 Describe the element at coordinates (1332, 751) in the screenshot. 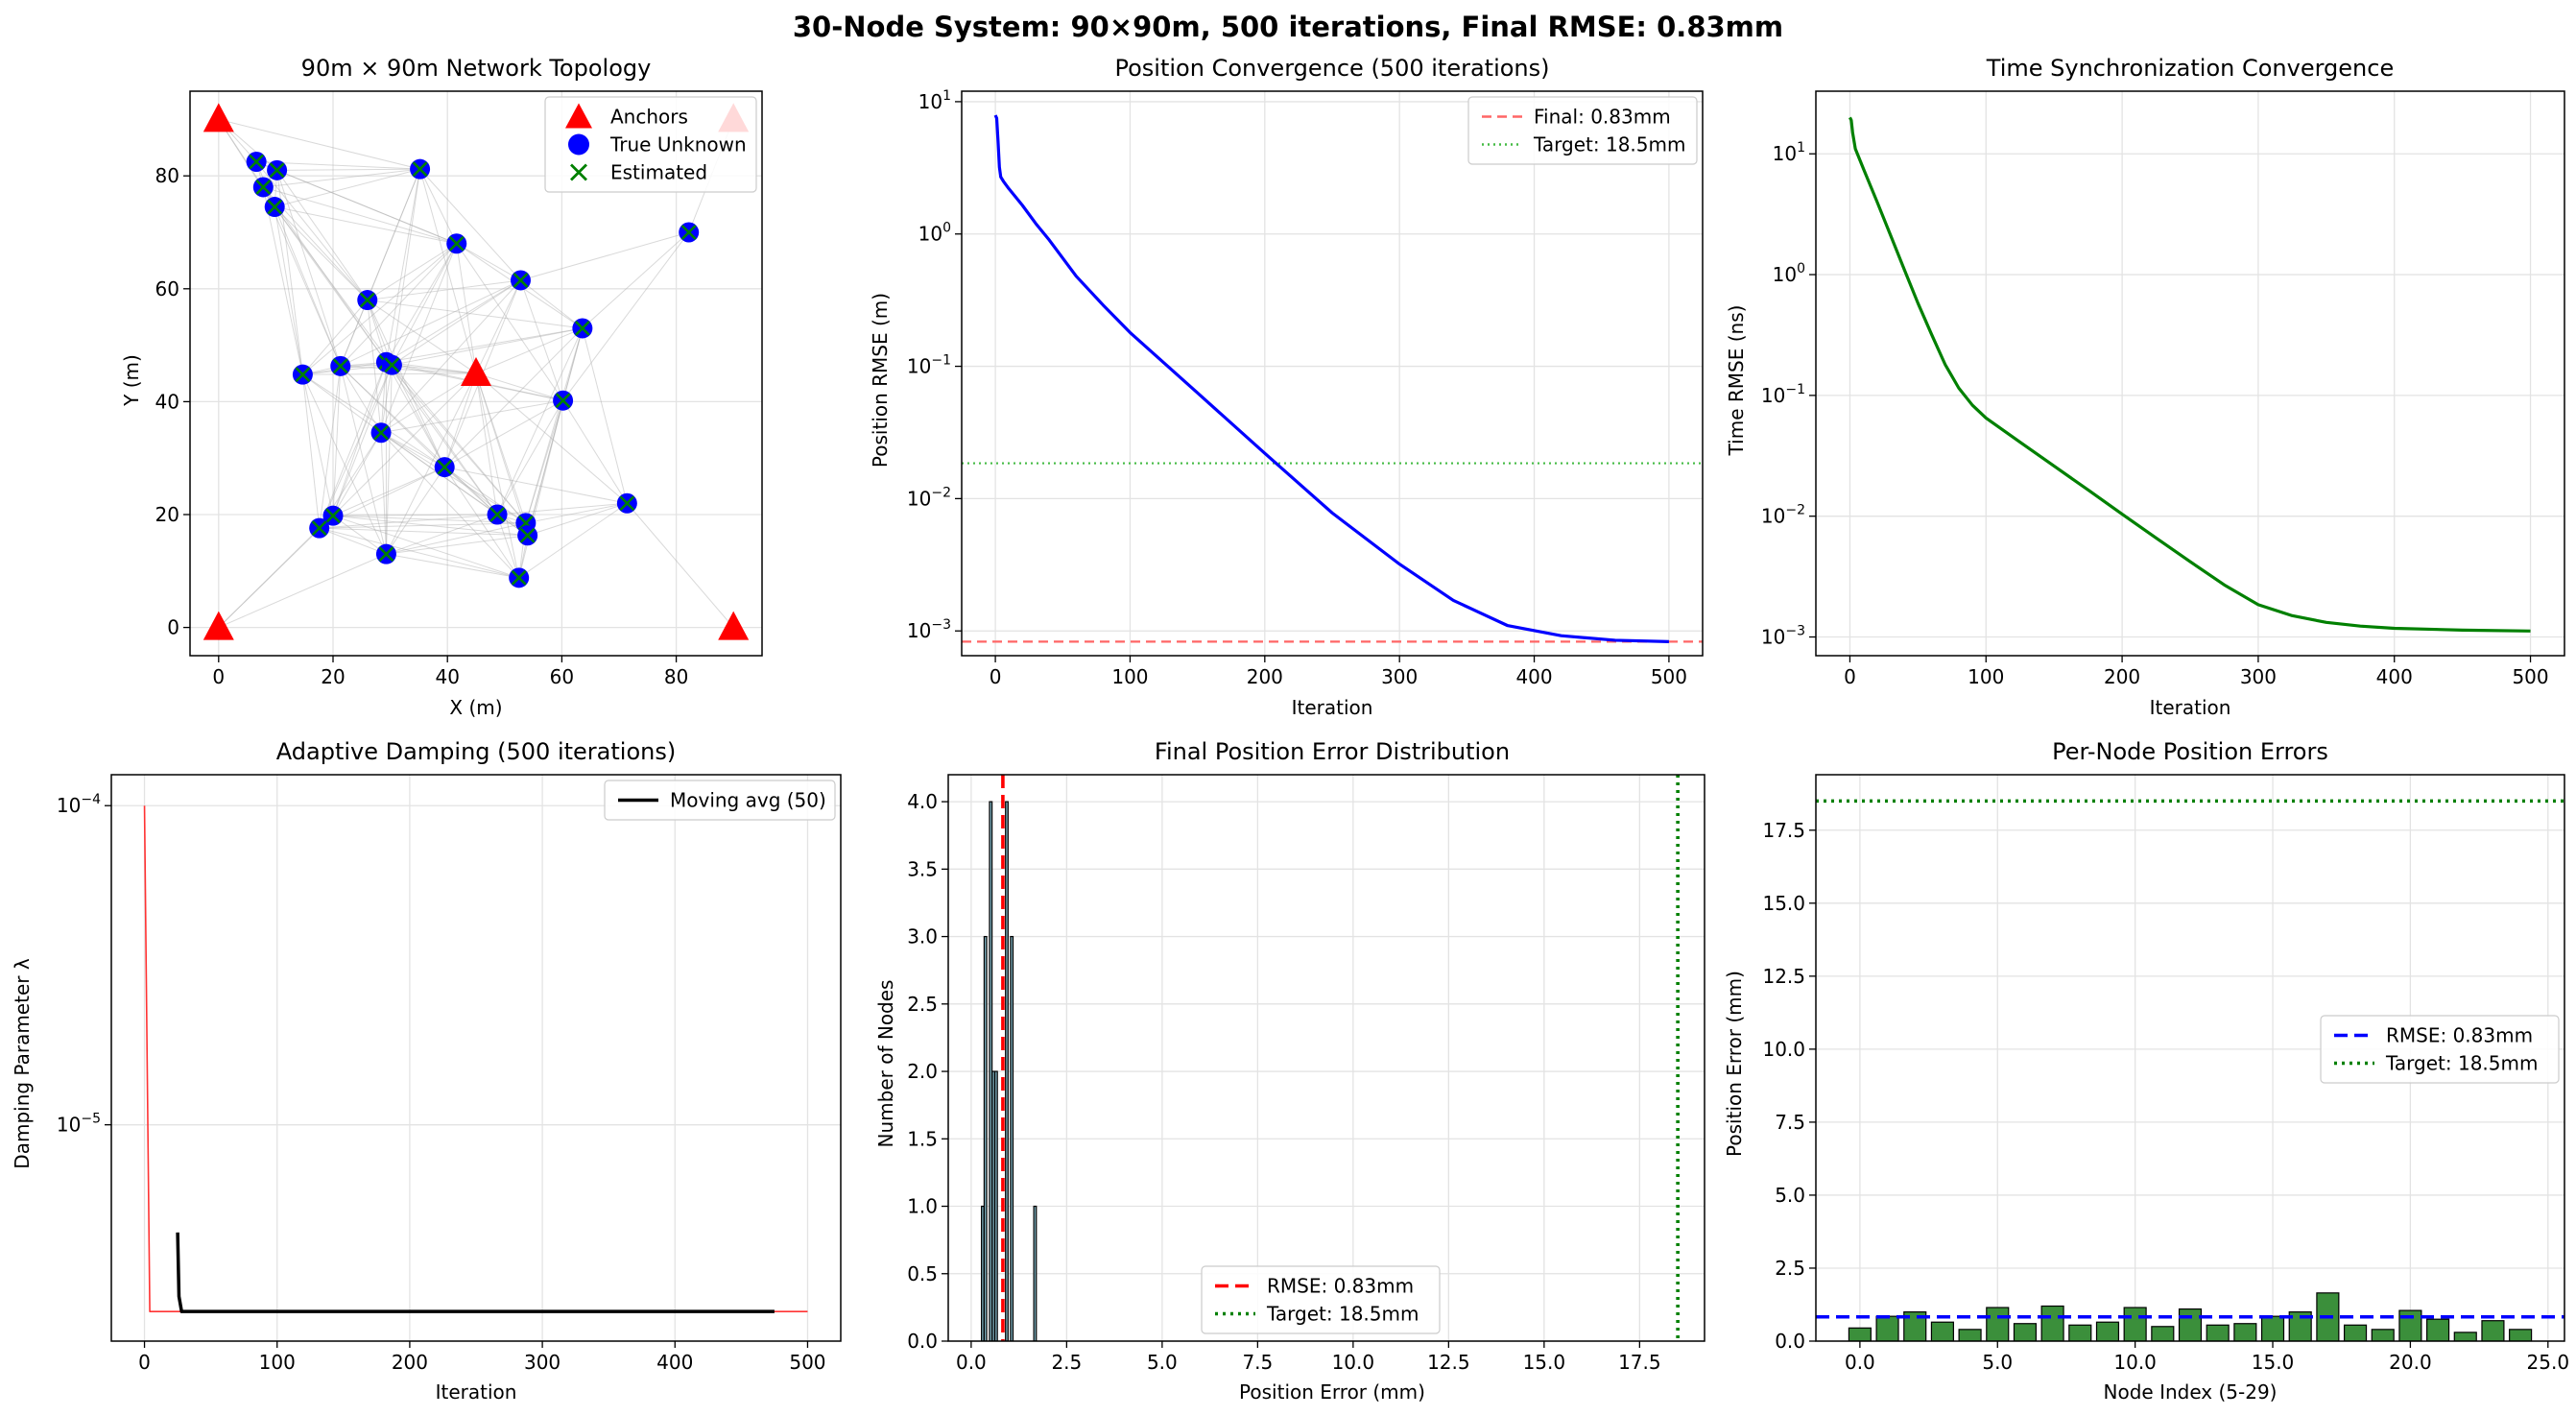

I see `error-distribution-title: Final Position Error Distribution` at that location.